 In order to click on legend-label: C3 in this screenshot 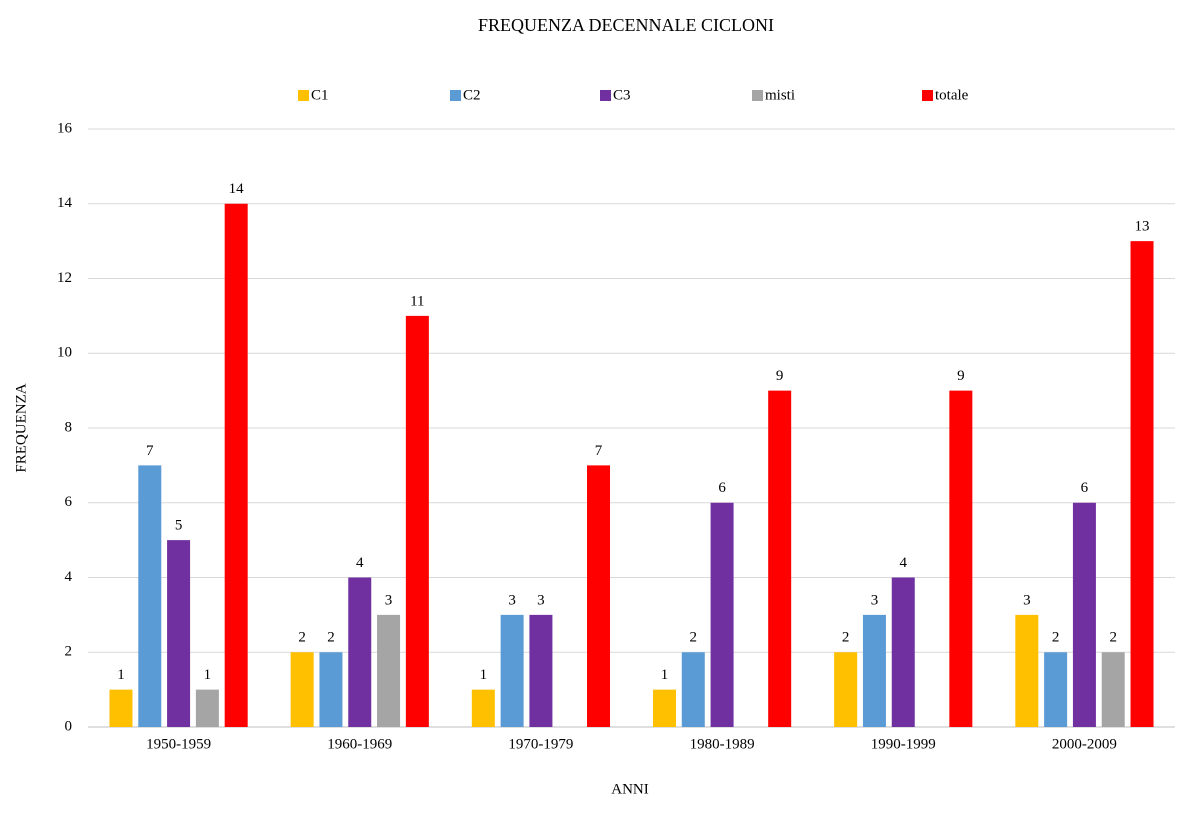, I will do `click(622, 95)`.